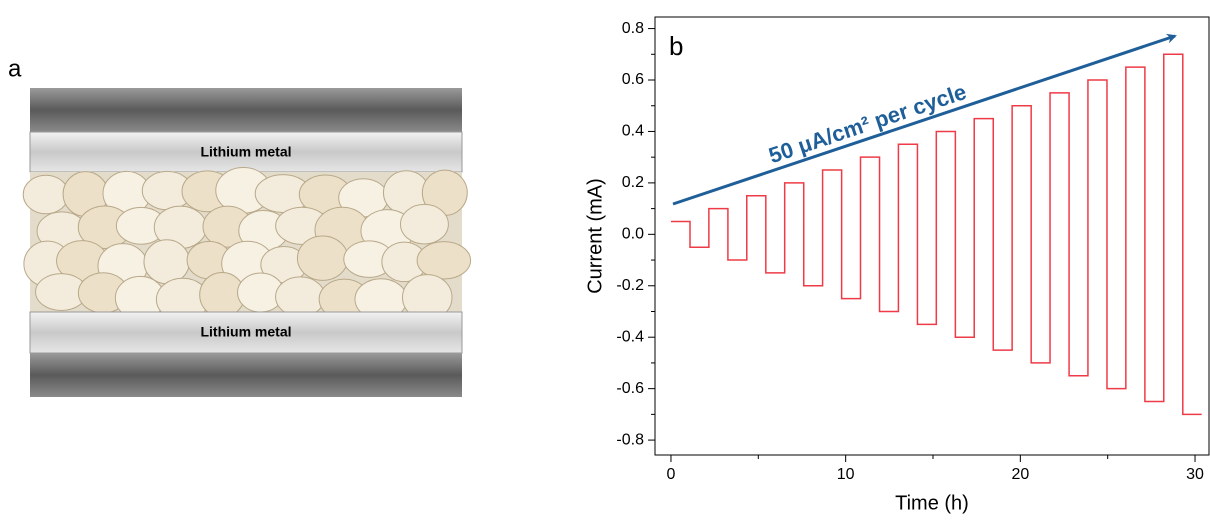 Image resolution: width=1210 pixels, height=526 pixels. I want to click on x-tick-label: 0, so click(671, 474).